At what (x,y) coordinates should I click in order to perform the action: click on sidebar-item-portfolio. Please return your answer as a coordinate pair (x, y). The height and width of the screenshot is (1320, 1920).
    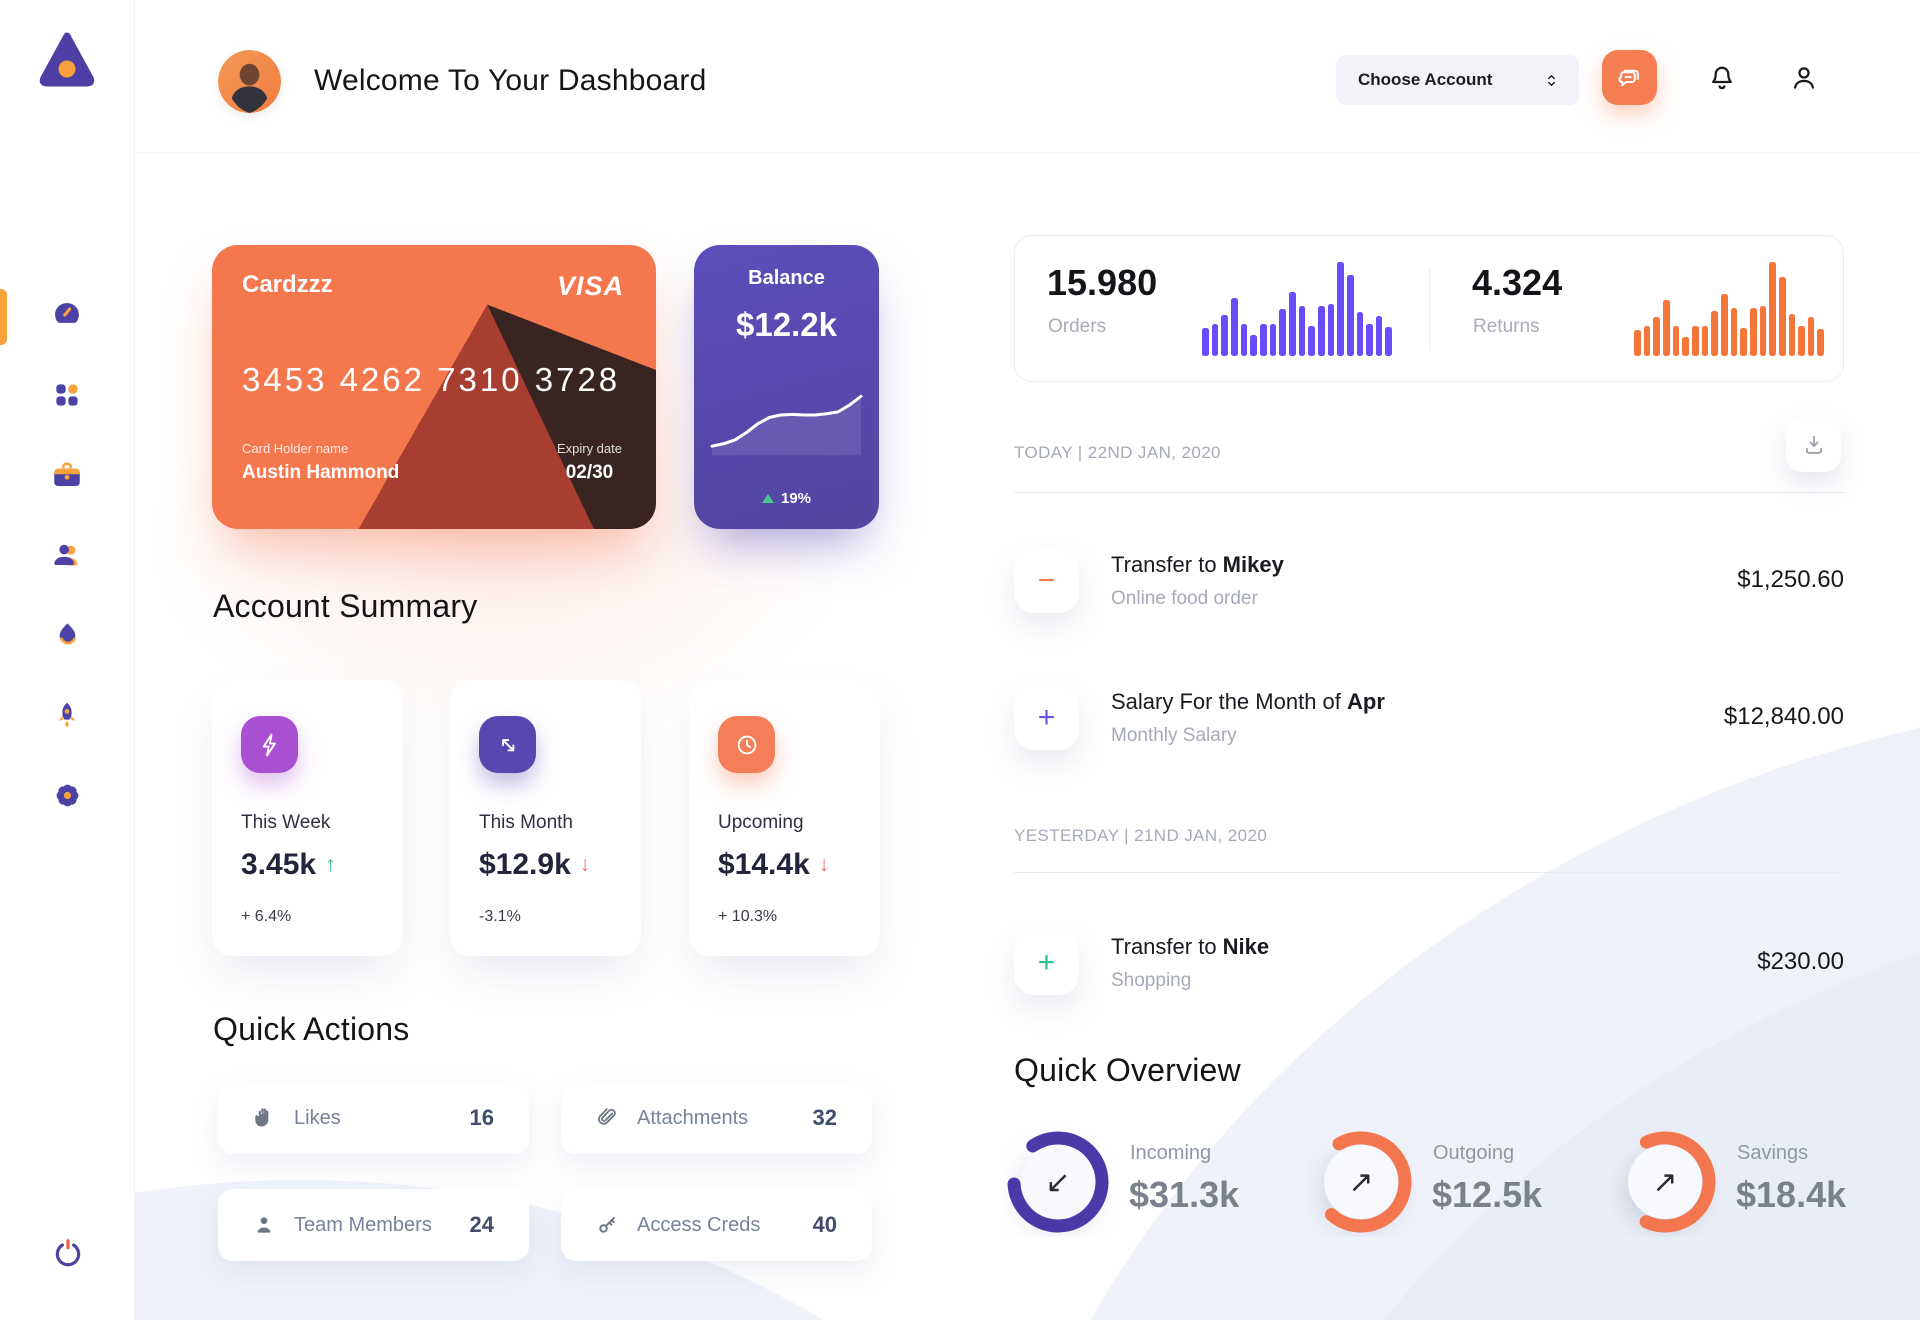
    Looking at the image, I should click on (67, 475).